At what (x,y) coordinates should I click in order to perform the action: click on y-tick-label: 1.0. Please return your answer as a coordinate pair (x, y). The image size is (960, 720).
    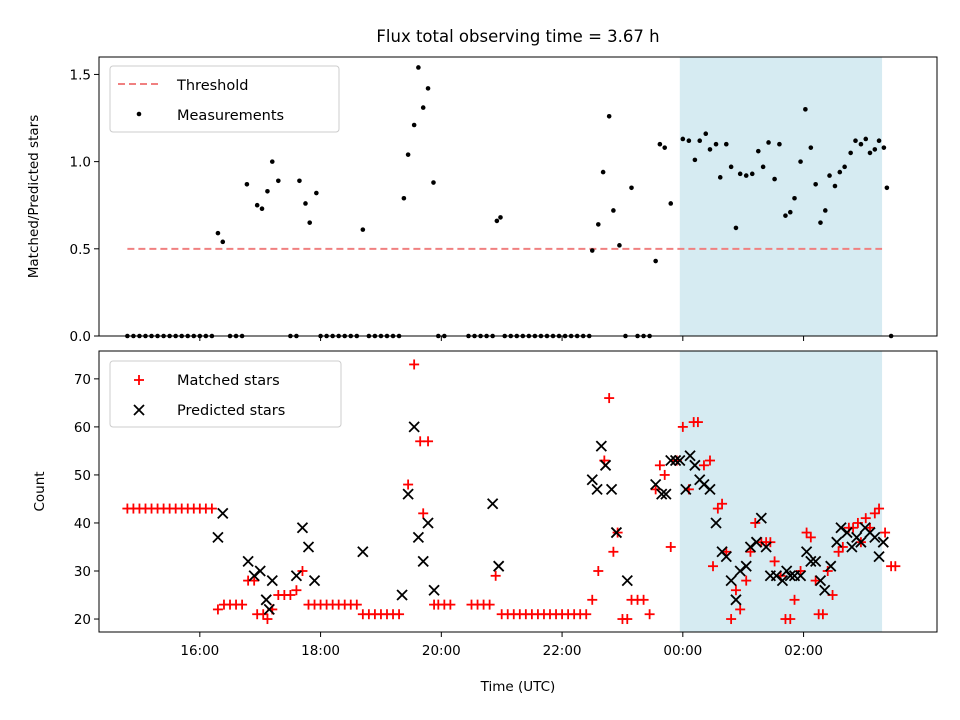
    Looking at the image, I should click on (80, 163).